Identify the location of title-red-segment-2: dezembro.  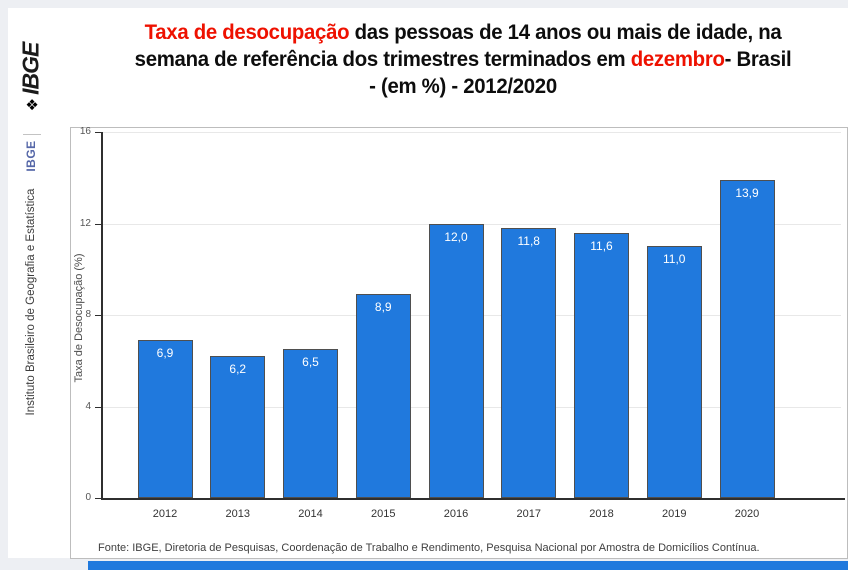
(677, 59).